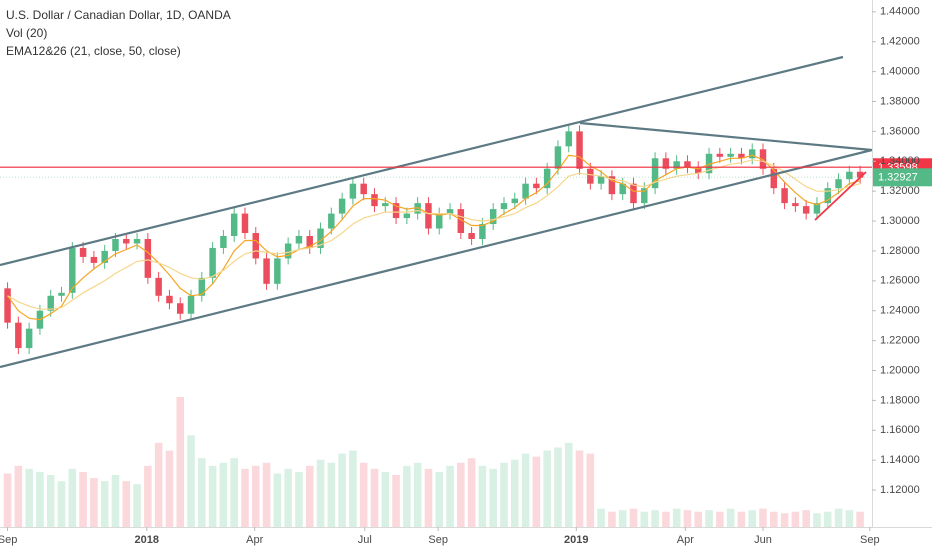  I want to click on price-label: 1.32927, so click(898, 178).